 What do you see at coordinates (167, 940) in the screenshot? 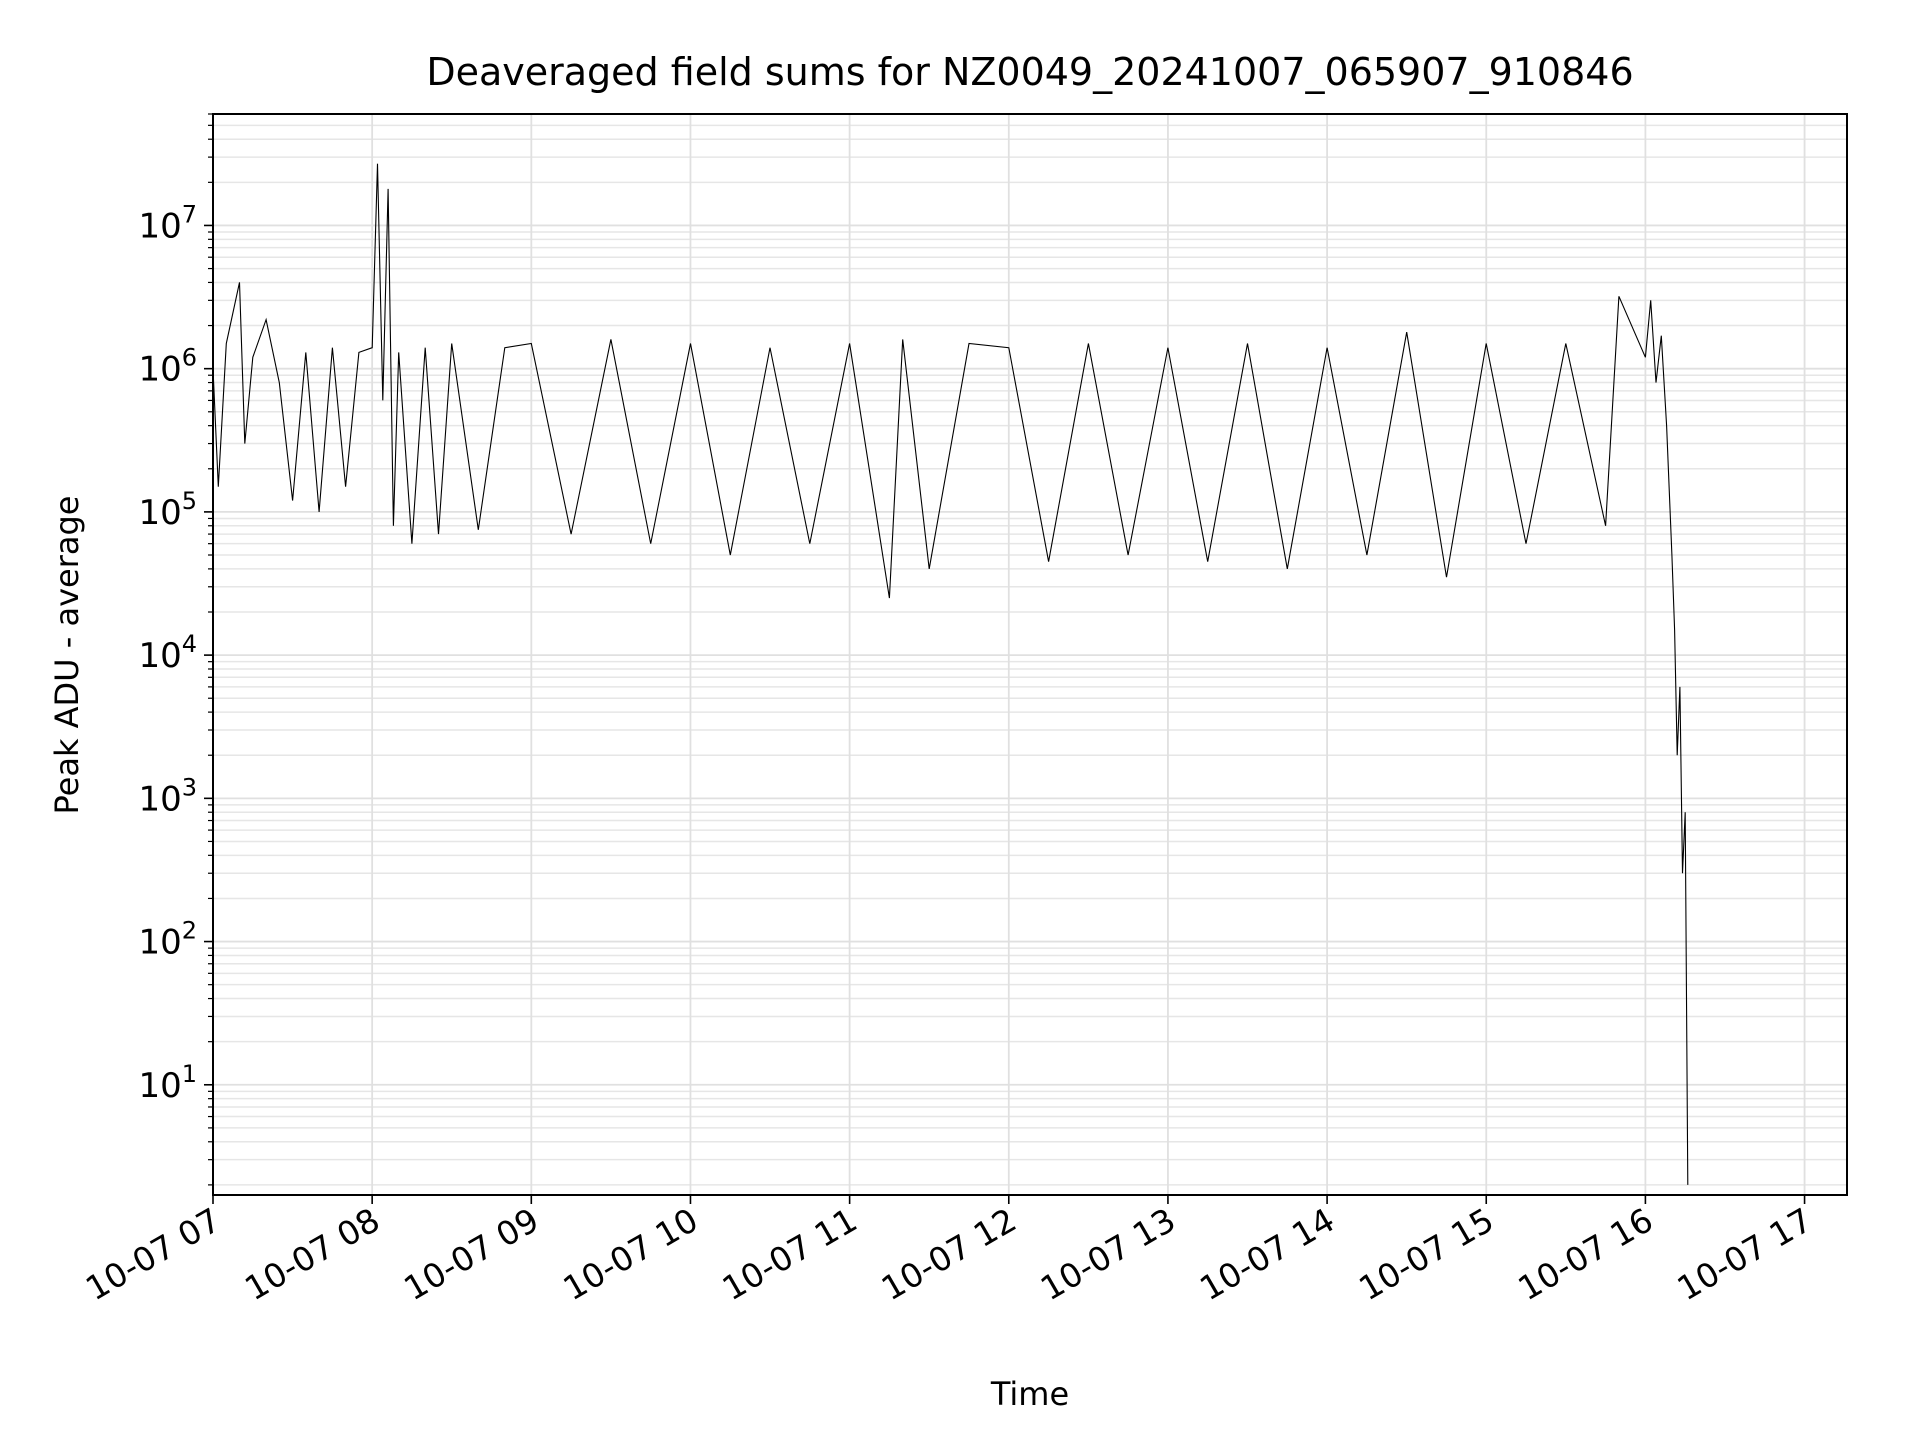
I see `y-tick-label: 10²` at bounding box center [167, 940].